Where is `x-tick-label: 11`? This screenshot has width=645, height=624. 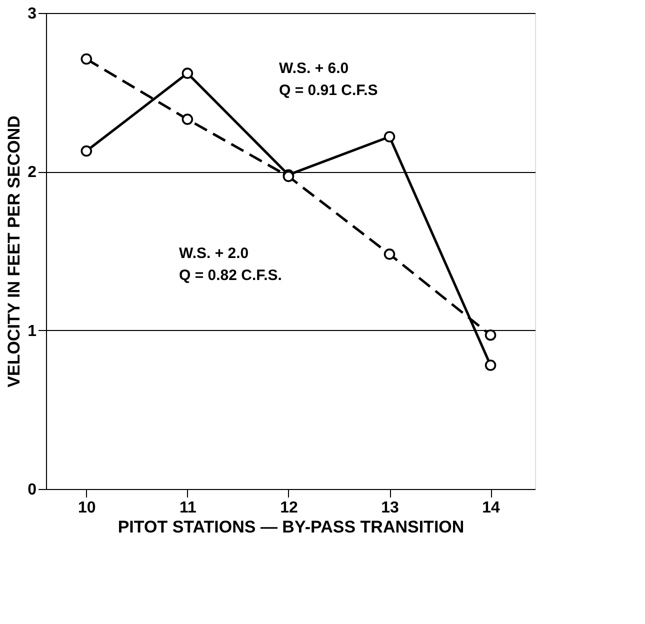
x-tick-label: 11 is located at coordinates (187, 508).